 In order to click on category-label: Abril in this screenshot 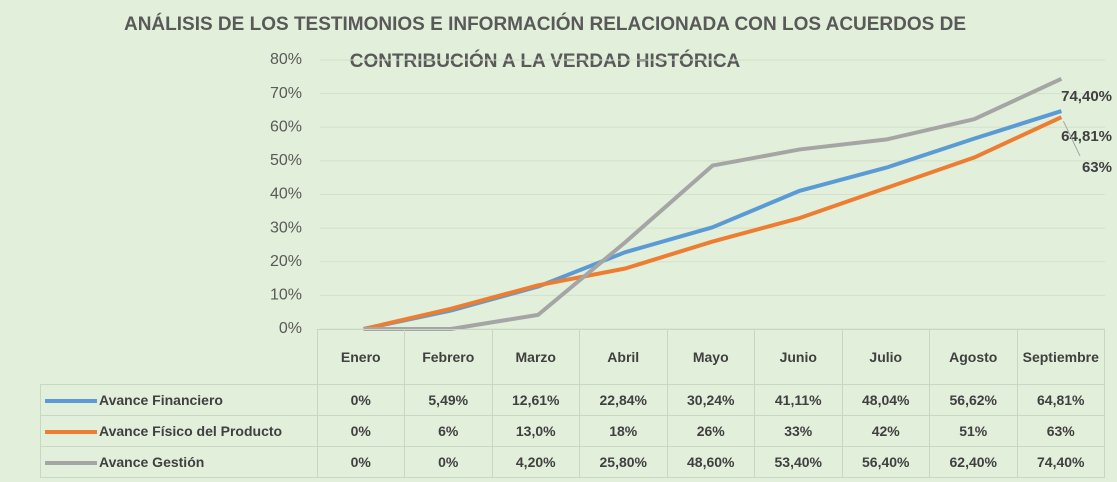, I will do `click(623, 357)`.